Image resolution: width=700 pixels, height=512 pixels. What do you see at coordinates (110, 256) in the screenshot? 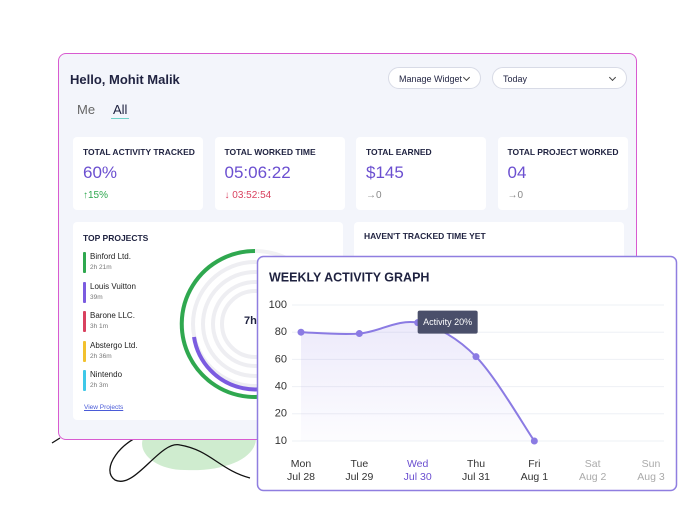
I see `project-name: Binford Ltd.` at bounding box center [110, 256].